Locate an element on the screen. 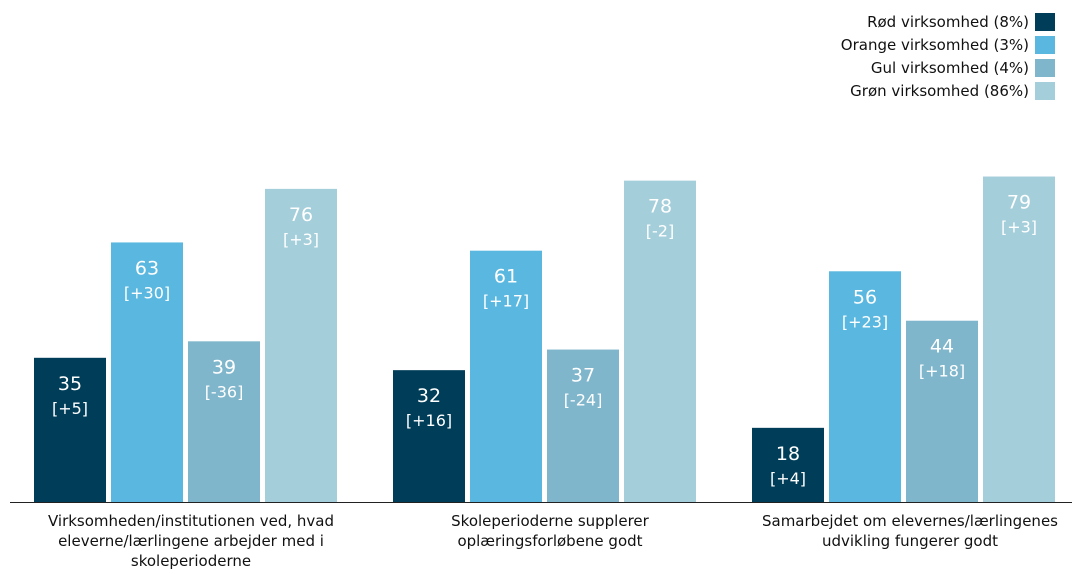 This screenshot has height=574, width=1082. bar-value-label: 32 is located at coordinates (429, 396).